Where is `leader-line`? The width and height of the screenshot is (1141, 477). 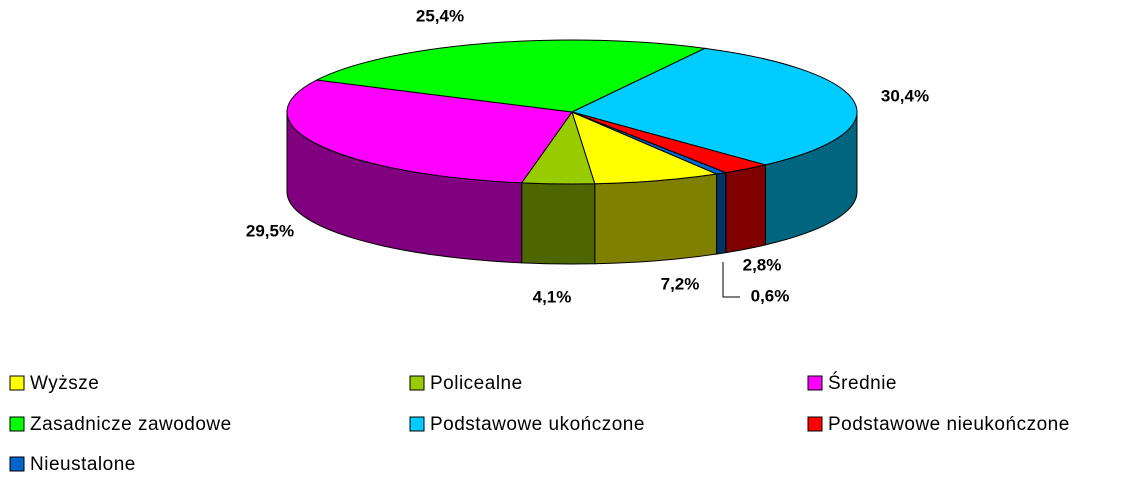 leader-line is located at coordinates (731, 280).